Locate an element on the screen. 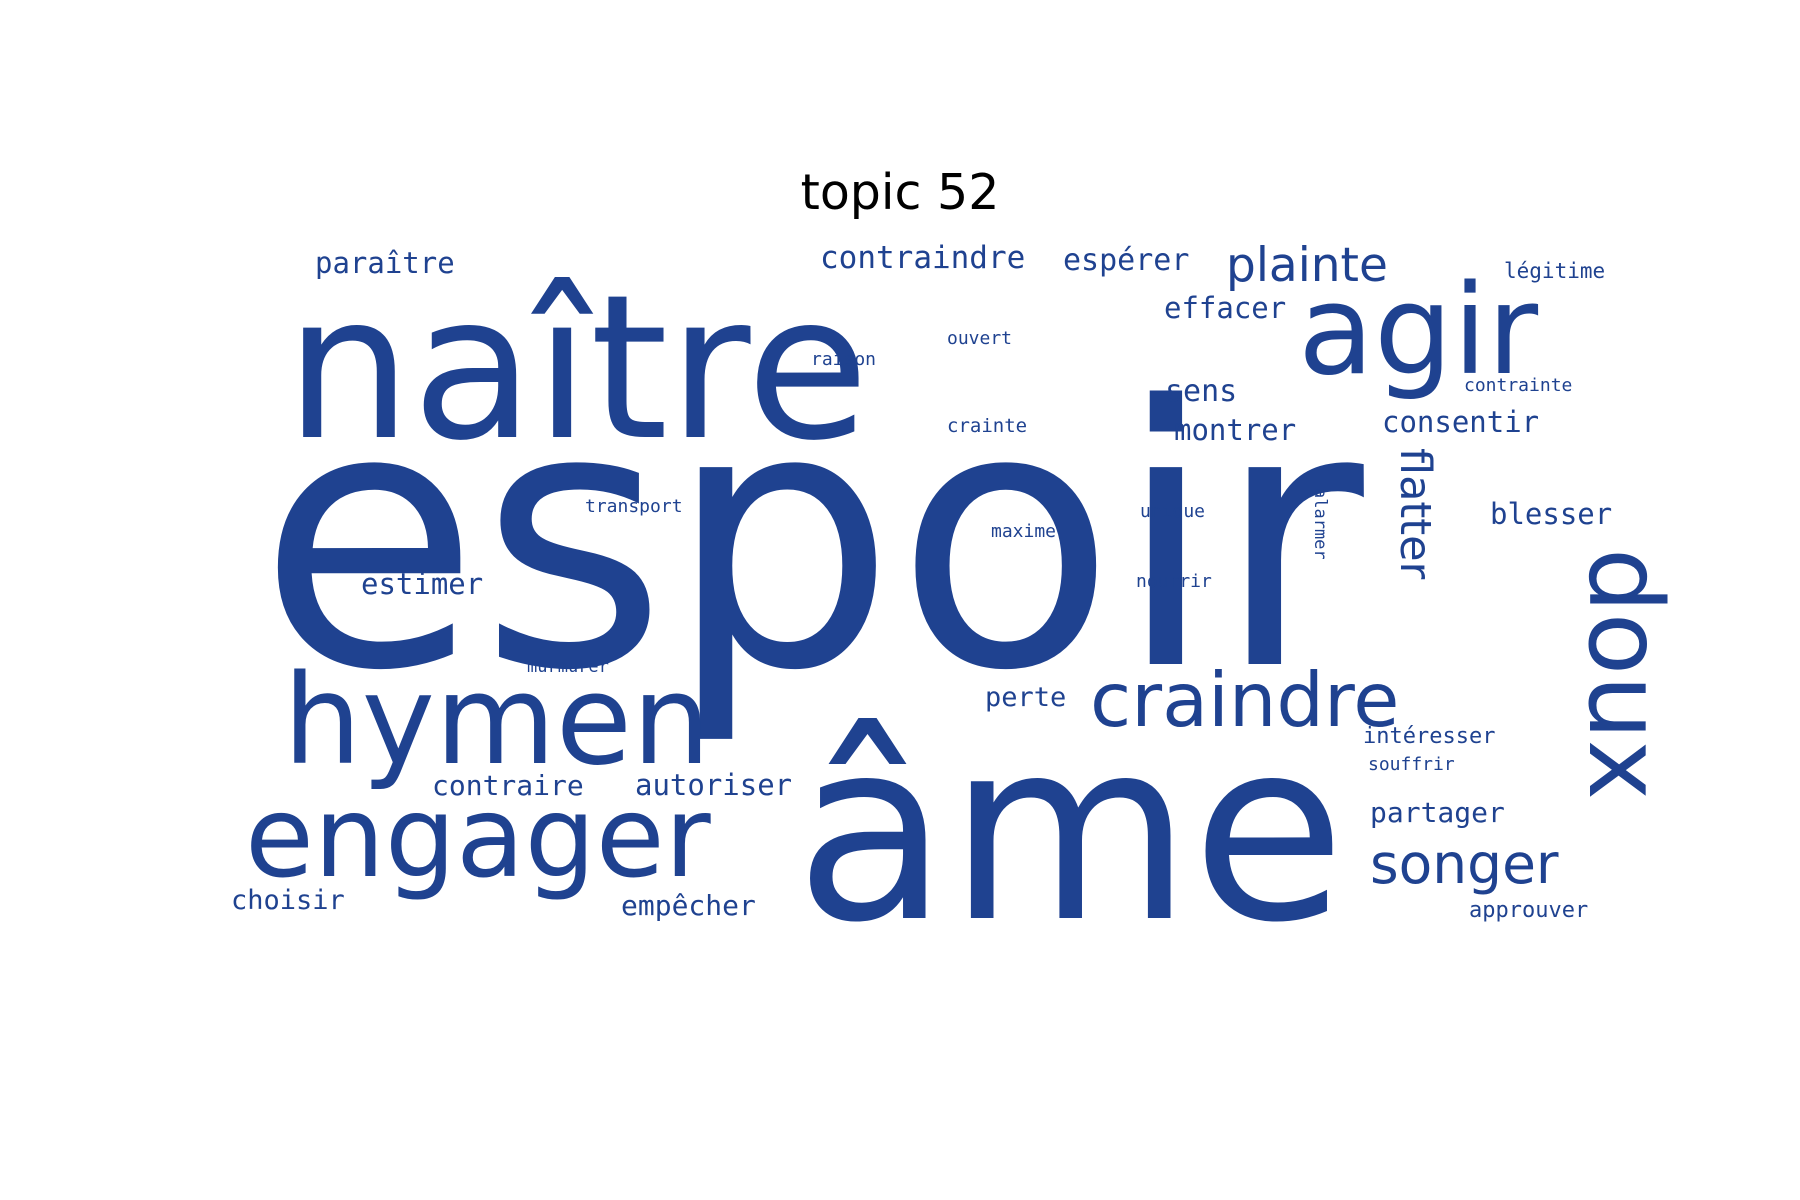 The height and width of the screenshot is (1200, 1800). word-2: naître is located at coordinates (577, 368).